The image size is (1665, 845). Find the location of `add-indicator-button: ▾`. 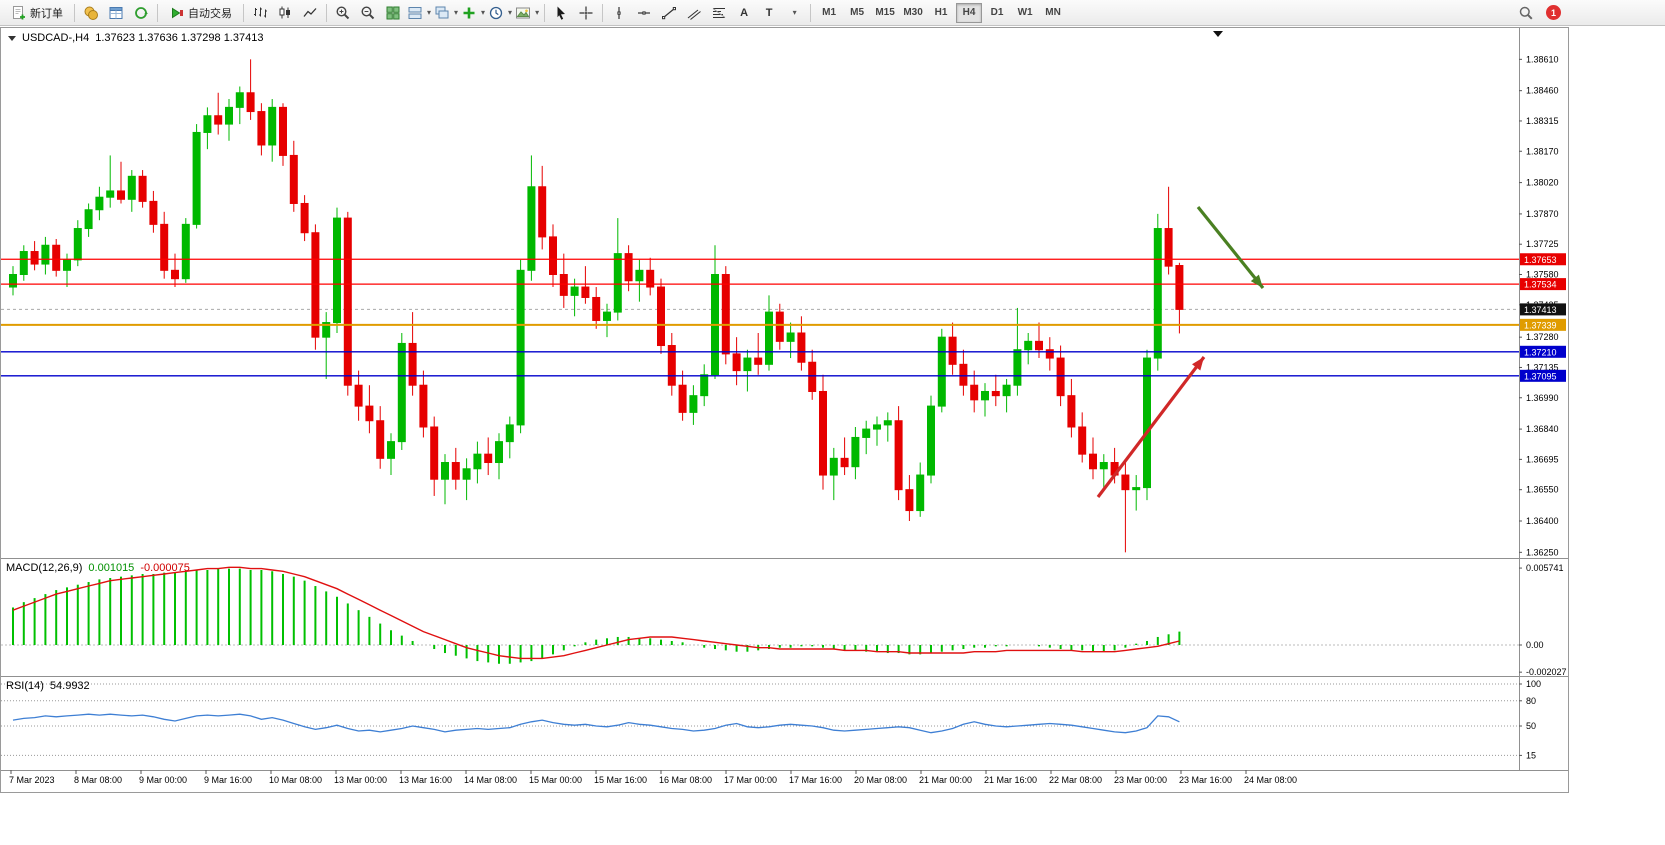

add-indicator-button: ▾ is located at coordinates (473, 13).